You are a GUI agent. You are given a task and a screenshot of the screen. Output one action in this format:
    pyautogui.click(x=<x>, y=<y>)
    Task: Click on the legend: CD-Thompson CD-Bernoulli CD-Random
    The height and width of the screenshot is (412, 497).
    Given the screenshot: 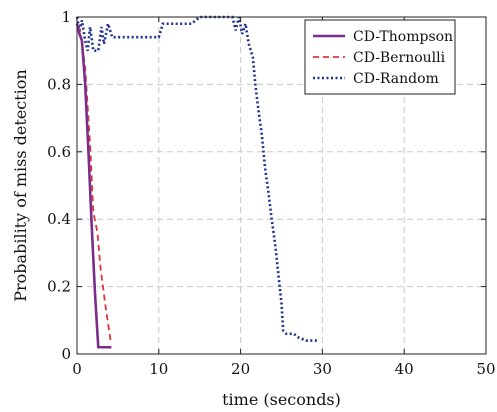 What is the action you would take?
    pyautogui.click(x=380, y=57)
    